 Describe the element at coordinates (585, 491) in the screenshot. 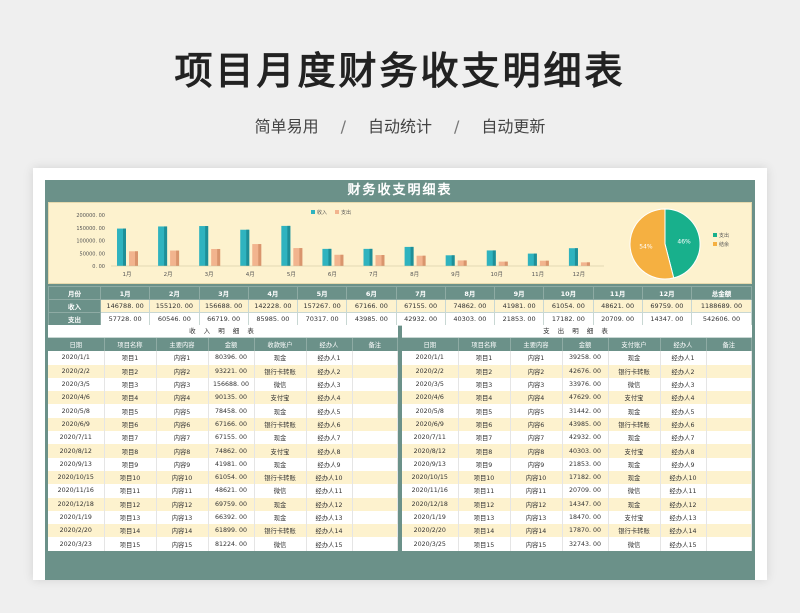

I see `expense-detail-cell: 20709. 00` at that location.